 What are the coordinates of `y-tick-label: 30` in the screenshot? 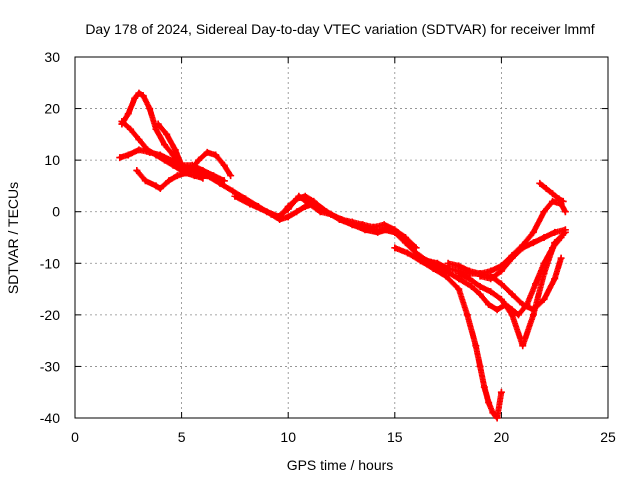 It's located at (52, 57).